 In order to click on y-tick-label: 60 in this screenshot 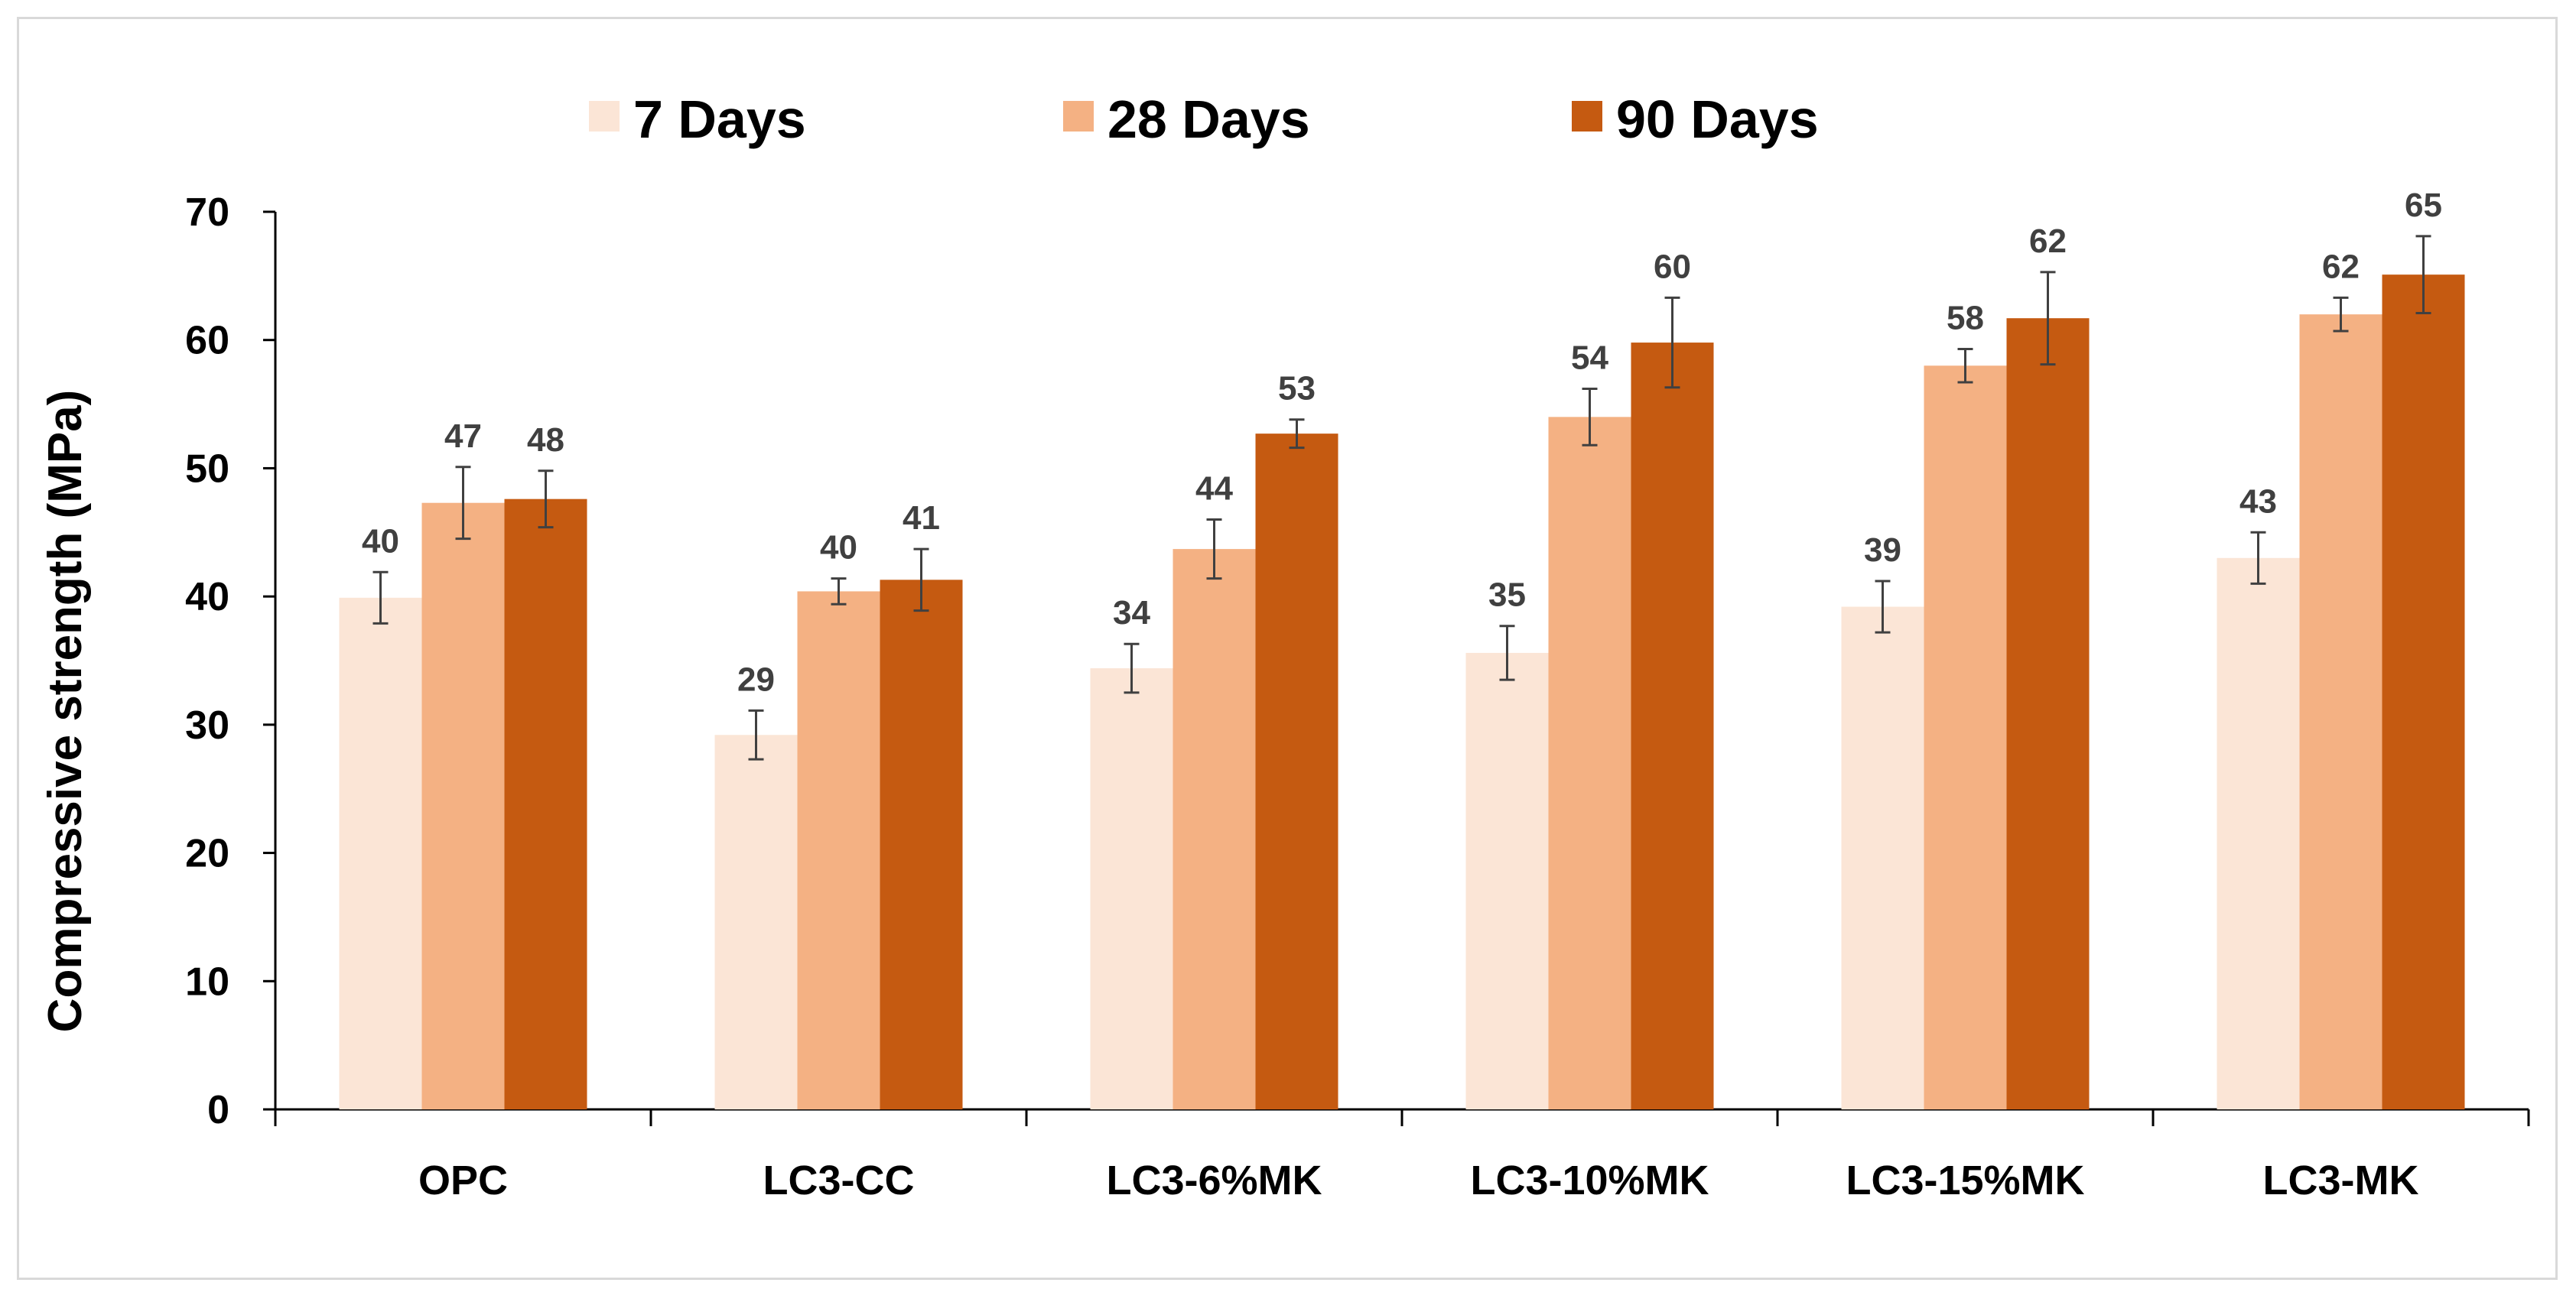, I will do `click(207, 341)`.